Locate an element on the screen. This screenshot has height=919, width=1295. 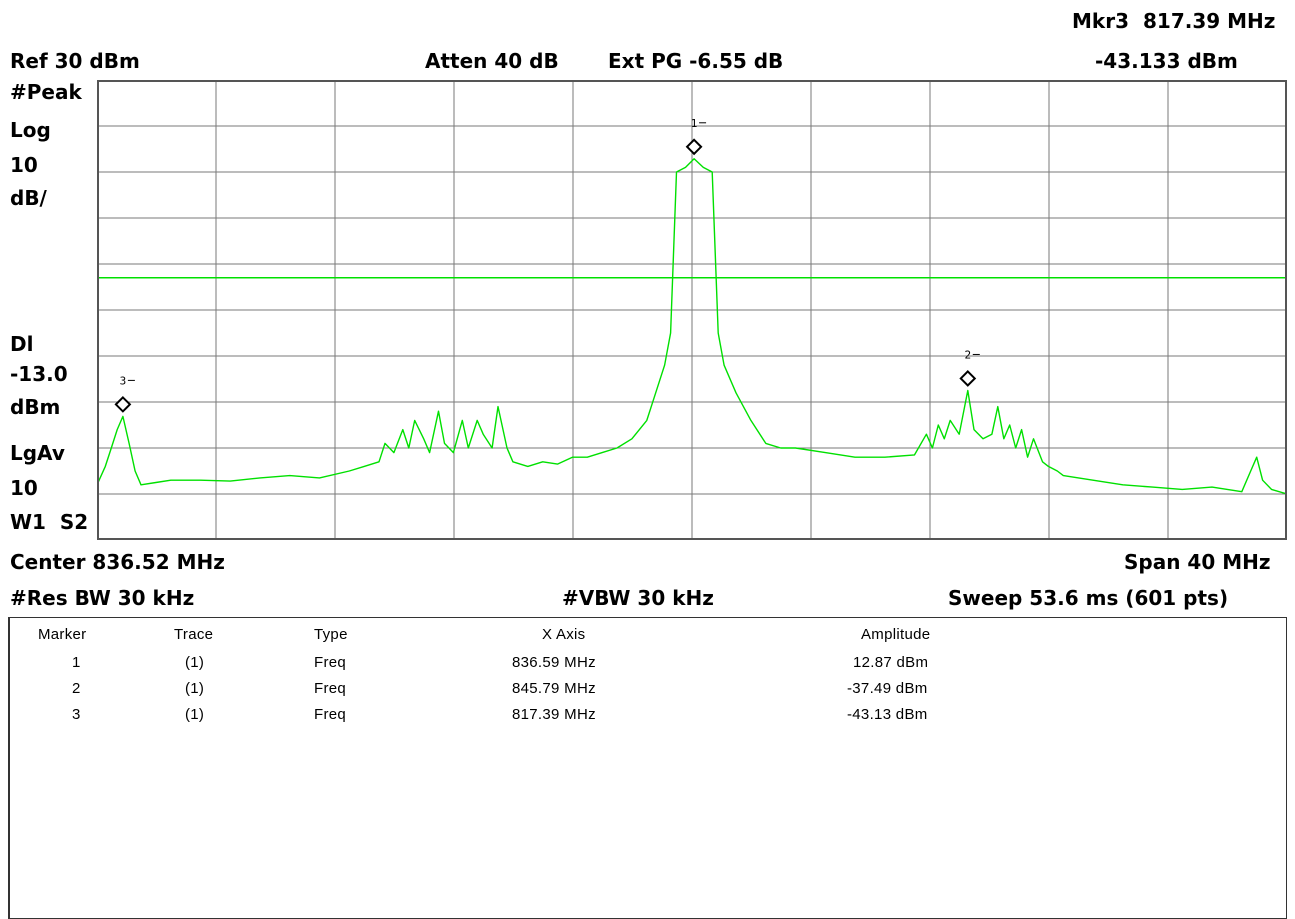
display-line-label: Dl is located at coordinates (22, 344).